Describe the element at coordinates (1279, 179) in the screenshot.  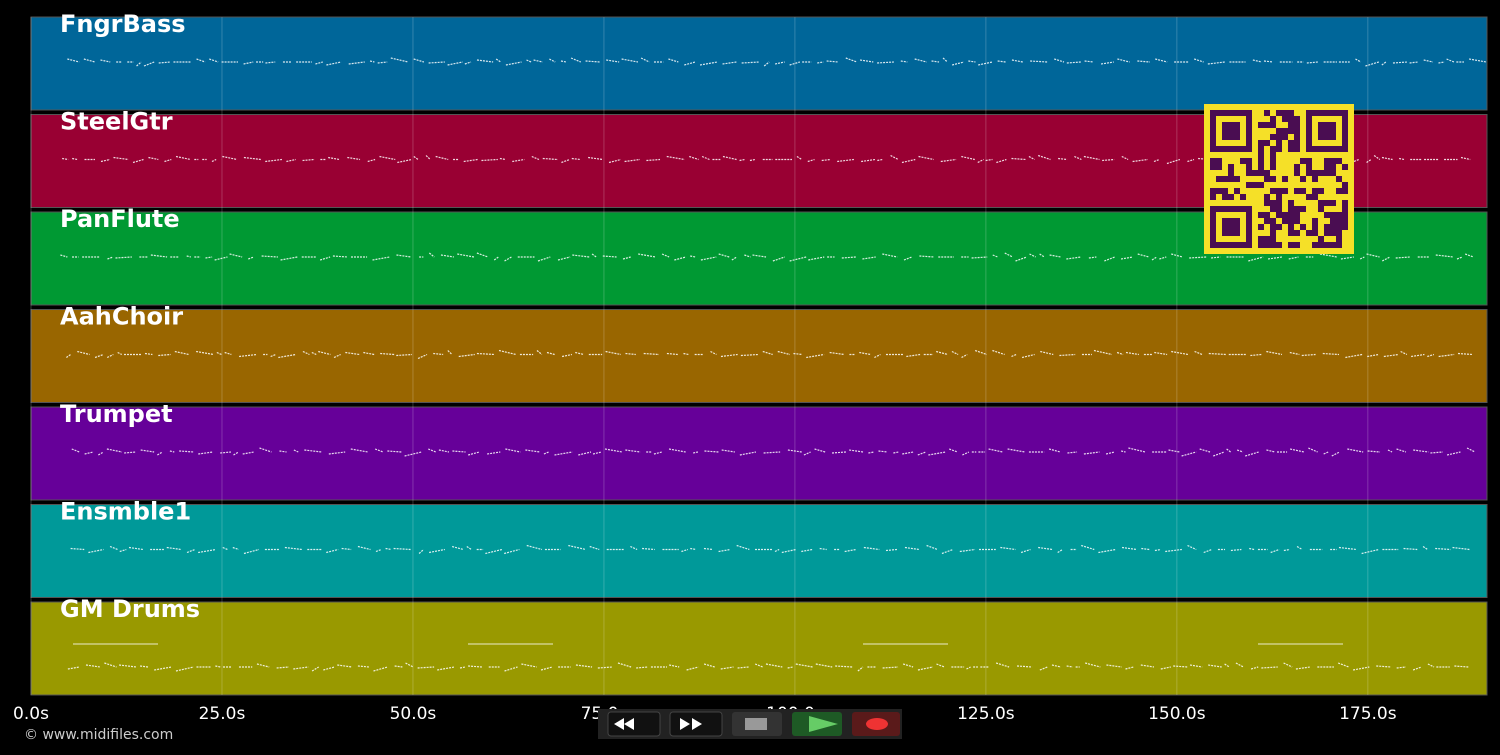
I see `qr-code` at that location.